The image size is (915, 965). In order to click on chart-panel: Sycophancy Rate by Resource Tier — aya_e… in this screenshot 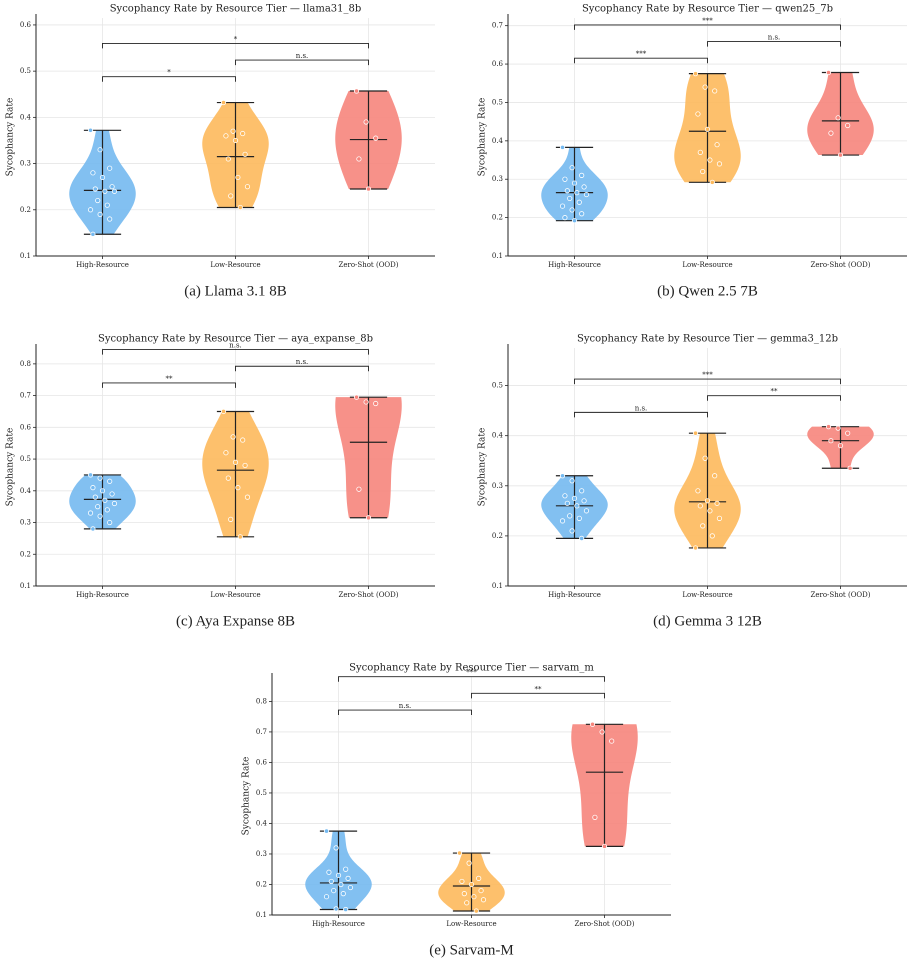, I will do `click(220, 481)`.